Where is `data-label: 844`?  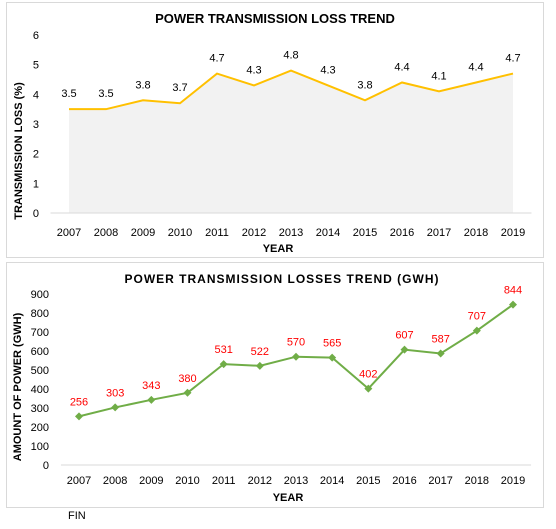 data-label: 844 is located at coordinates (513, 291).